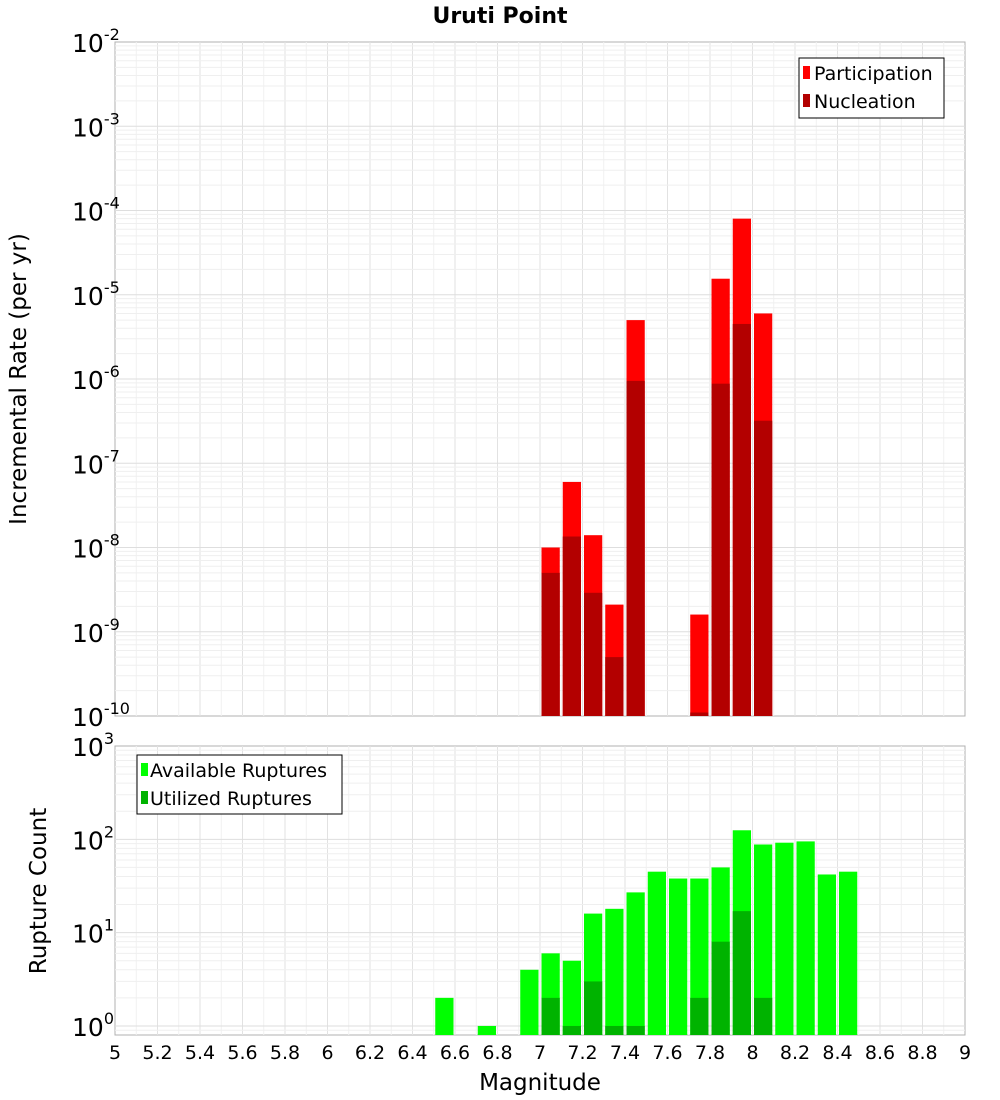 This screenshot has width=1000, height=1100. I want to click on nucleation-legend-swatch, so click(806, 100).